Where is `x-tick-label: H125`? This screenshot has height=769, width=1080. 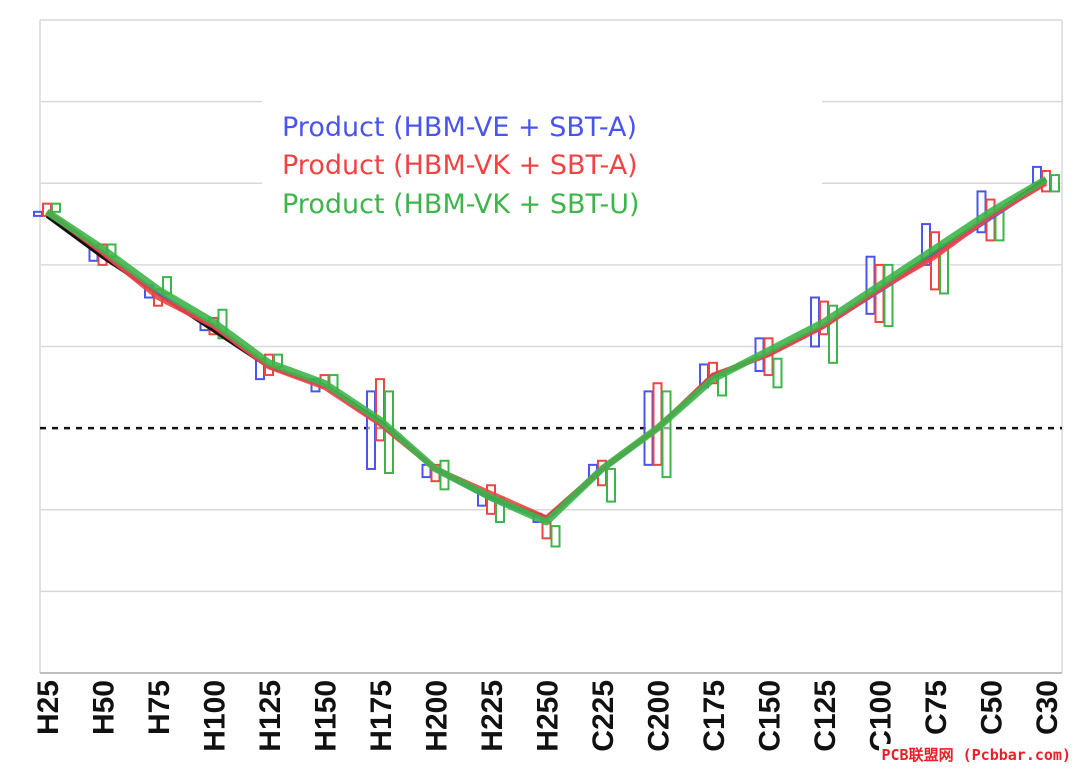
x-tick-label: H125 is located at coordinates (270, 716).